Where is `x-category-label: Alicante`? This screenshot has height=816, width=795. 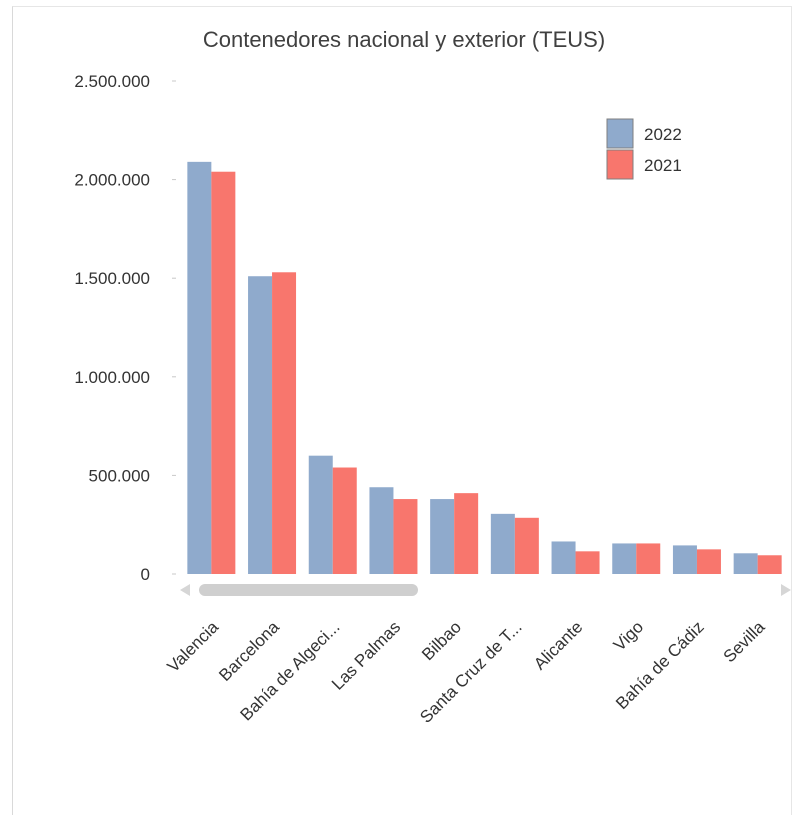
x-category-label: Alicante is located at coordinates (558, 645).